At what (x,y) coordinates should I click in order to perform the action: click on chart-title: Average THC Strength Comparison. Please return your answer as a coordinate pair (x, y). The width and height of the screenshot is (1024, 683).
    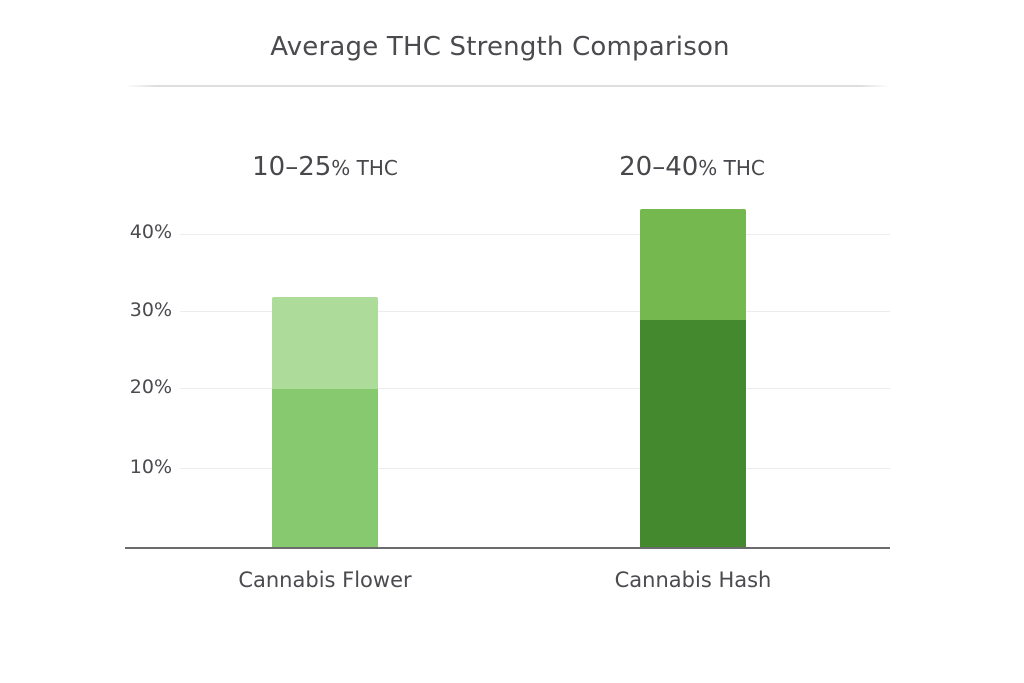
    Looking at the image, I should click on (500, 47).